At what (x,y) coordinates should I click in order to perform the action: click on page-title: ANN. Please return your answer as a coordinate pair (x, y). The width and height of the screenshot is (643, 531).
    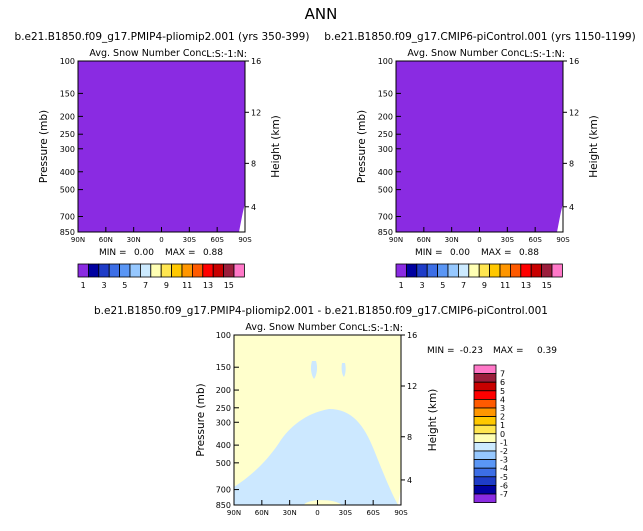
    Looking at the image, I should click on (321, 14).